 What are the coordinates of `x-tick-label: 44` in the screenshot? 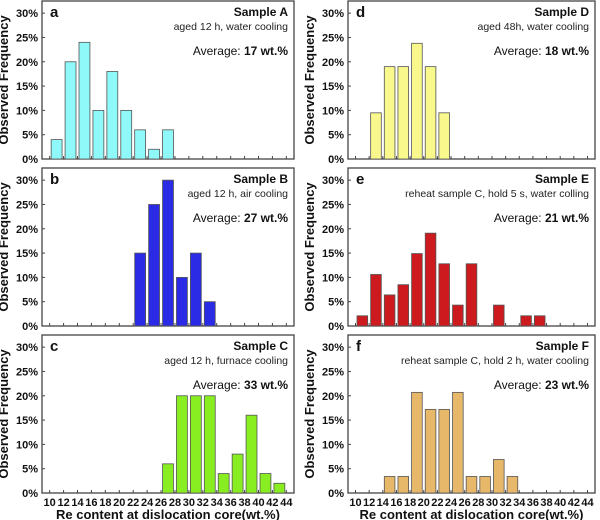 It's located at (587, 503).